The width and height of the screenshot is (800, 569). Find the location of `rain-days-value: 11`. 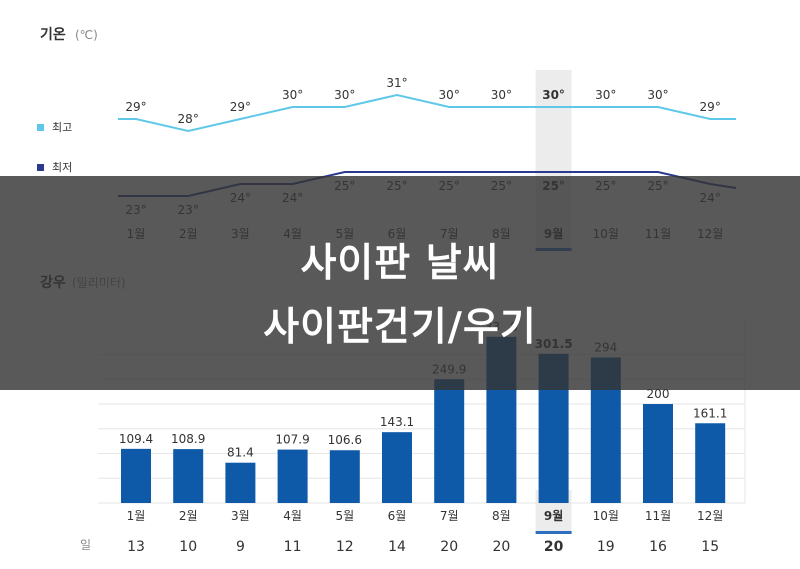

rain-days-value: 11 is located at coordinates (293, 547).